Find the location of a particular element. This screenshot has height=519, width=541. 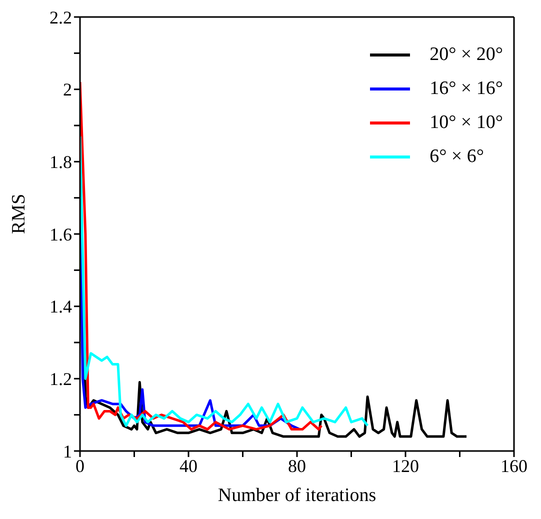

y-tick-label: 1 is located at coordinates (67, 451).